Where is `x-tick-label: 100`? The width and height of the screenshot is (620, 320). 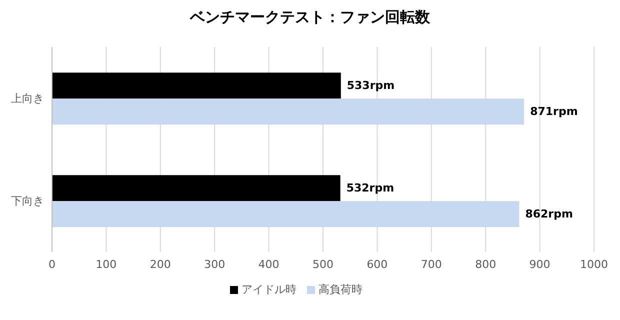
x-tick-label: 100 is located at coordinates (106, 264).